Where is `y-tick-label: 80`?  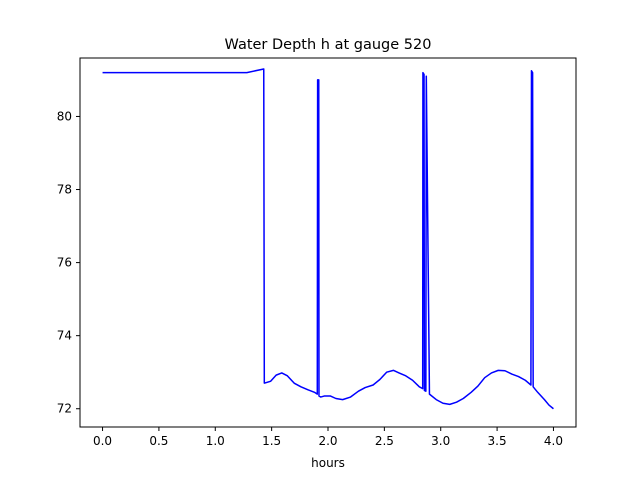 y-tick-label: 80 is located at coordinates (64, 116).